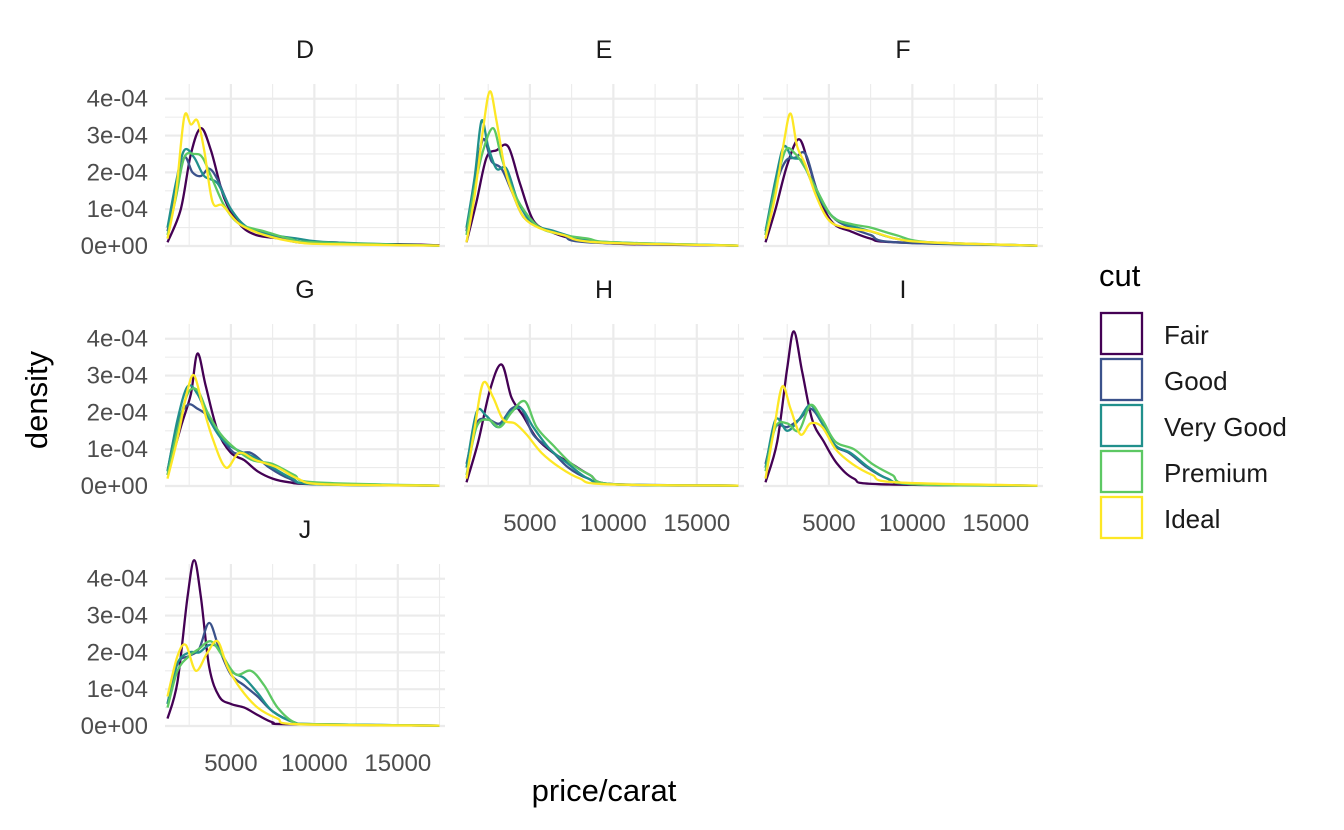 The width and height of the screenshot is (1344, 830). I want to click on legend-key-premium, so click(1121, 471).